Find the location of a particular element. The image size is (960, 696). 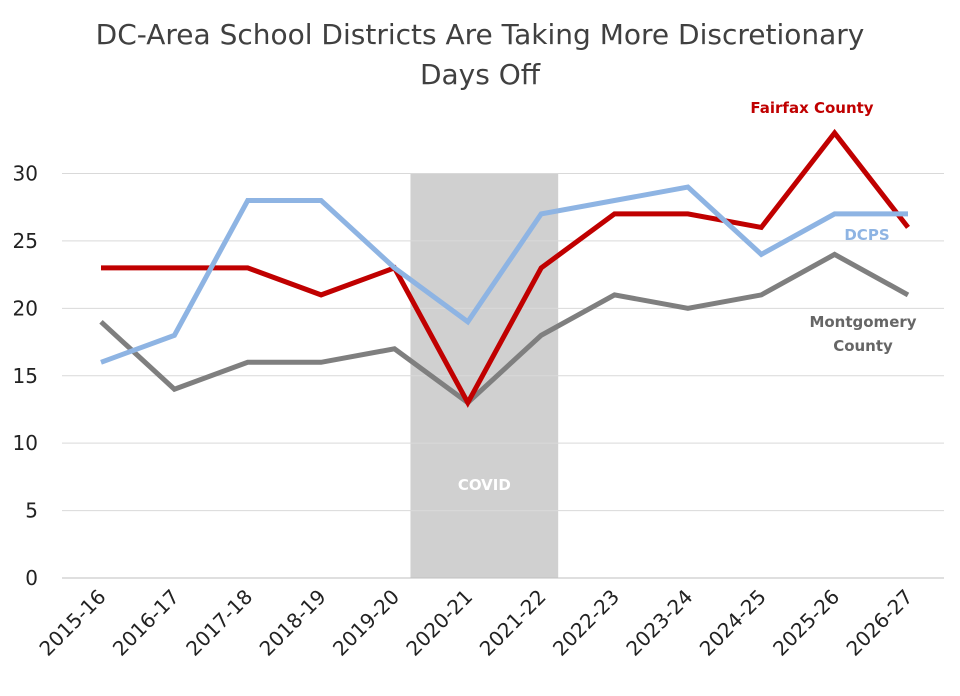

x-tick-label-2023-24: 2023-24 is located at coordinates (659, 623).